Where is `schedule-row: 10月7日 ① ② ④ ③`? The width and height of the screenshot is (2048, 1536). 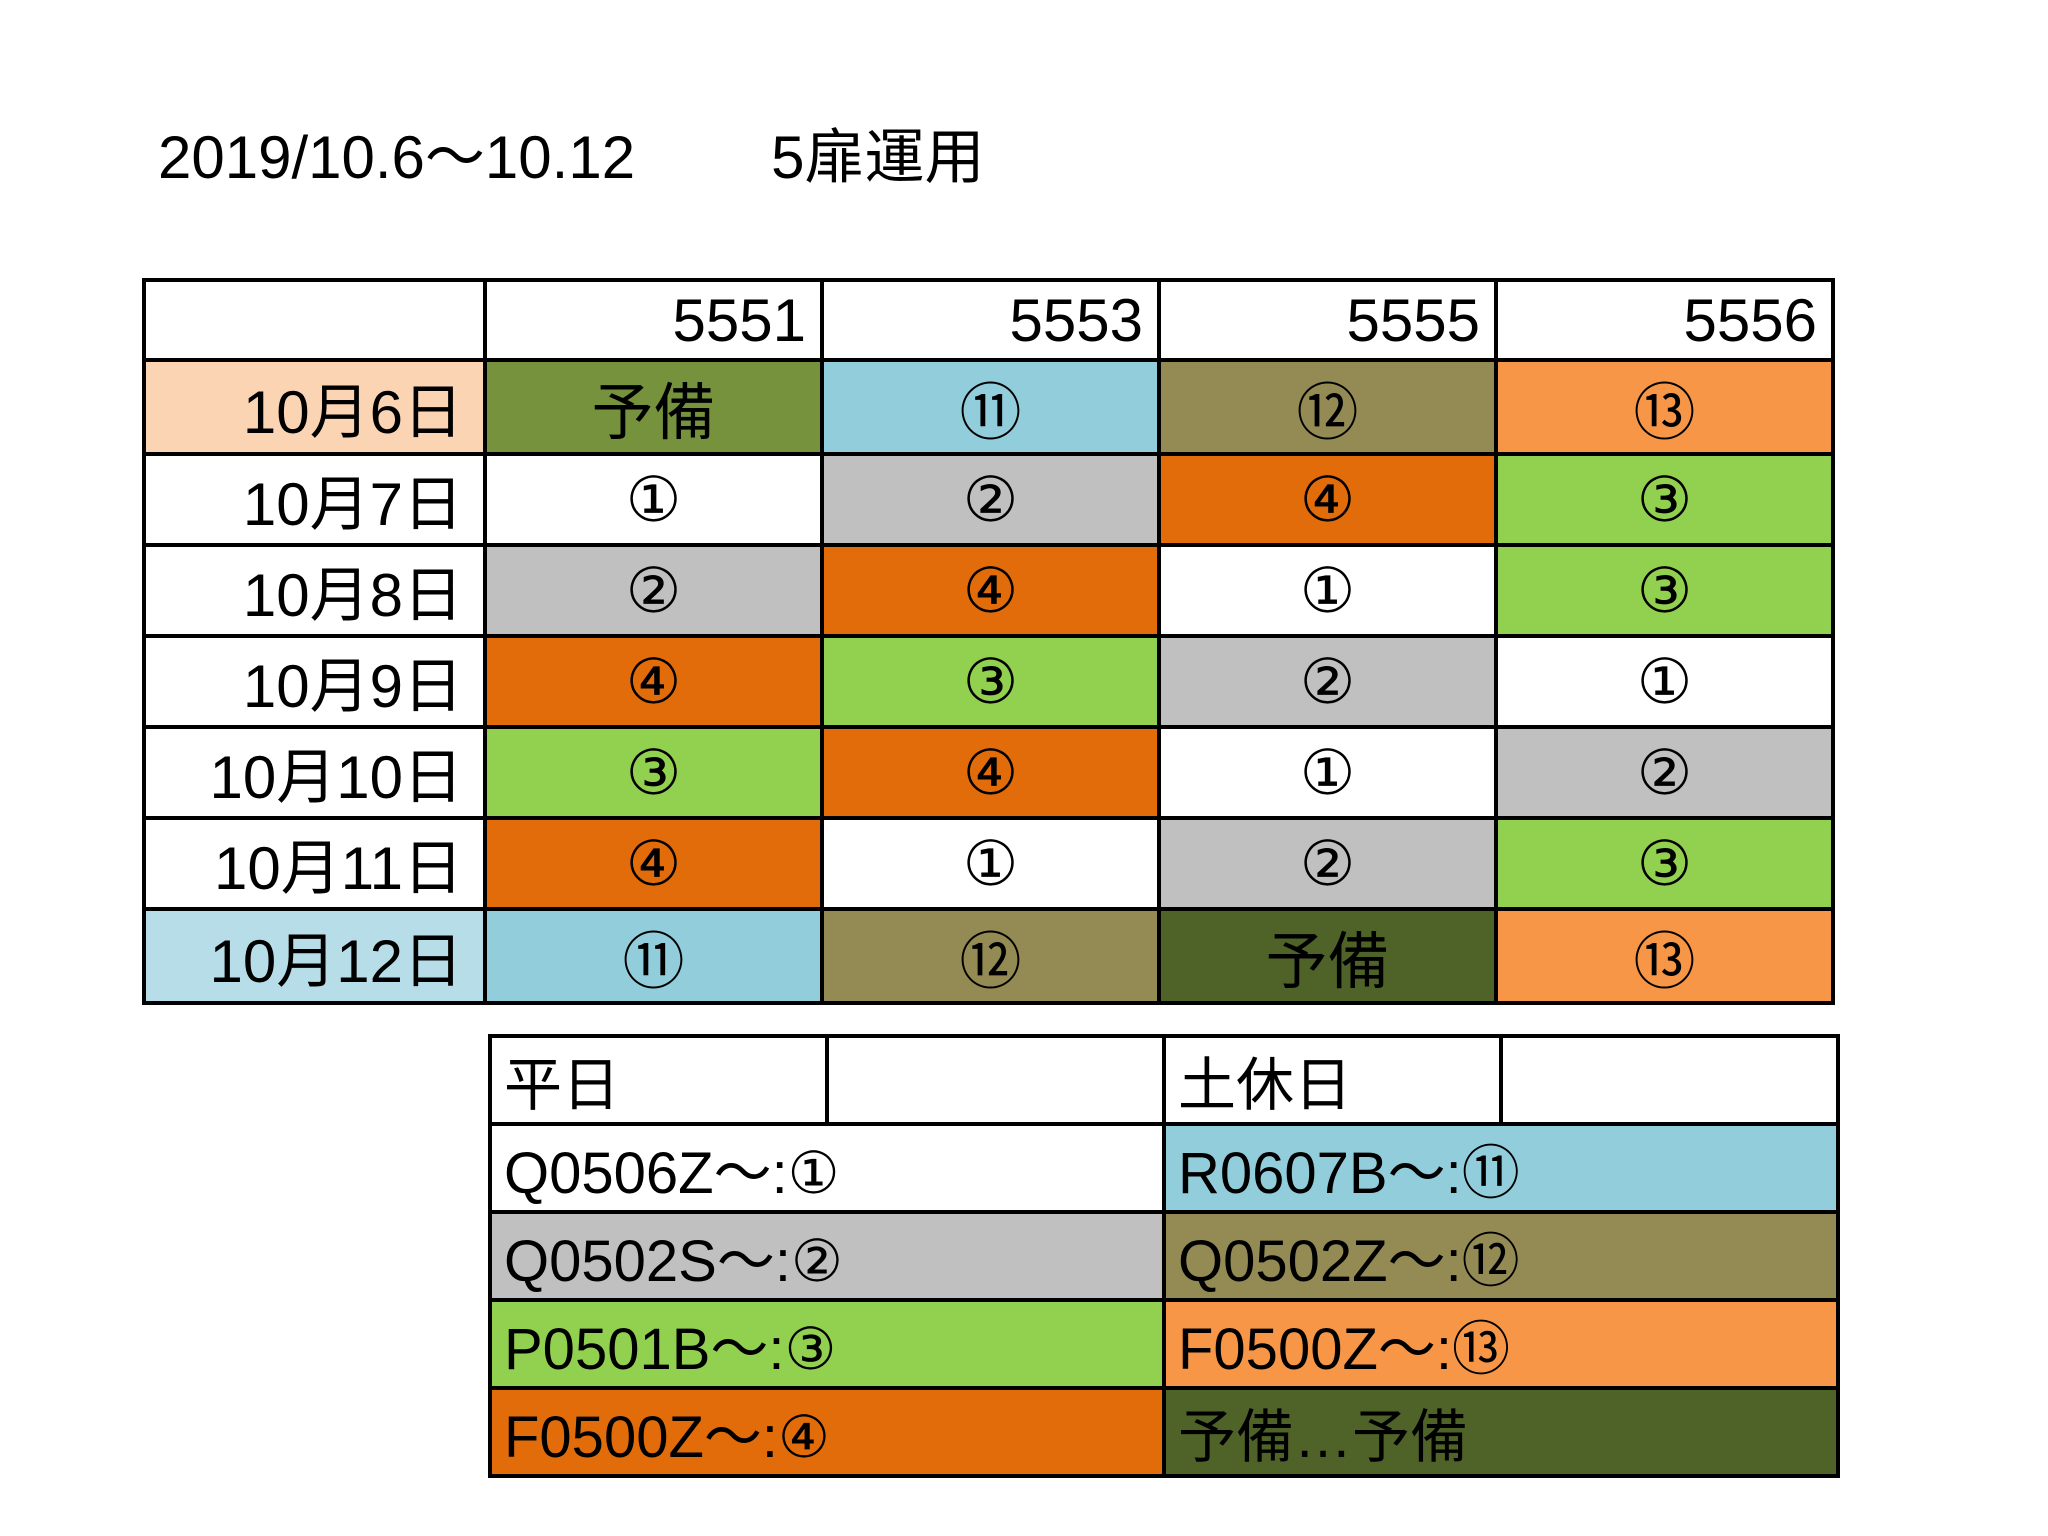
schedule-row: 10月7日 ① ② ④ ③ is located at coordinates (988, 499).